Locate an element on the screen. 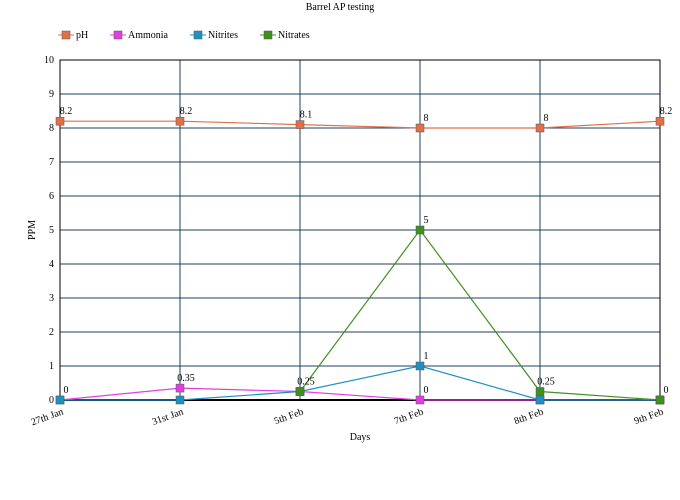 This screenshot has height=500, width=680. x-tick-label: 5th Feb is located at coordinates (289, 416).